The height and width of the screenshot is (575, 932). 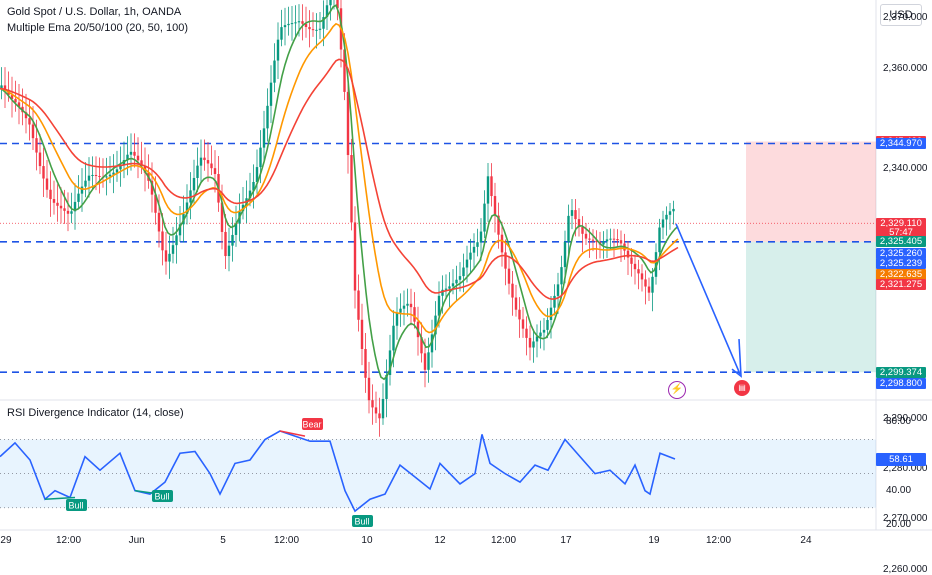 What do you see at coordinates (901, 285) in the screenshot?
I see `price-tag: 2,321.275` at bounding box center [901, 285].